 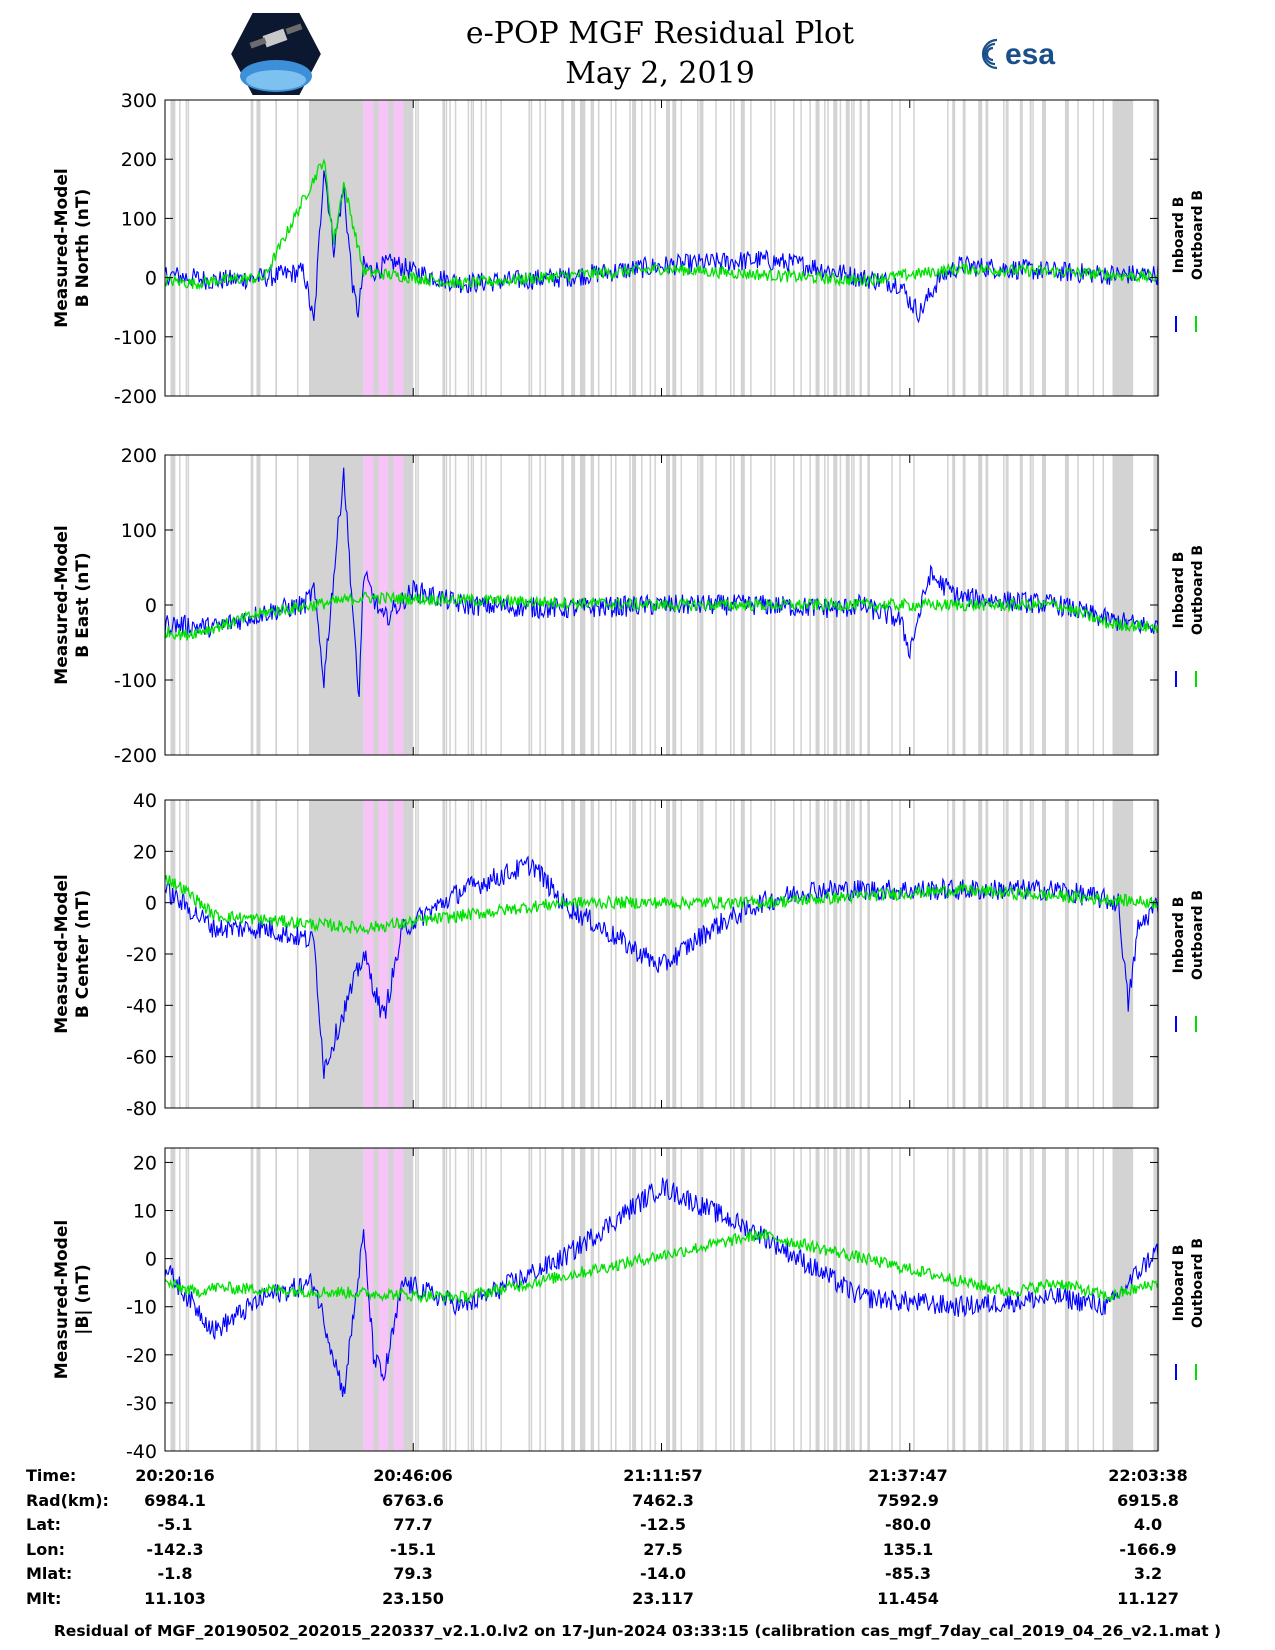 I want to click on ephemeris-value: 21:37:47, so click(x=908, y=1475).